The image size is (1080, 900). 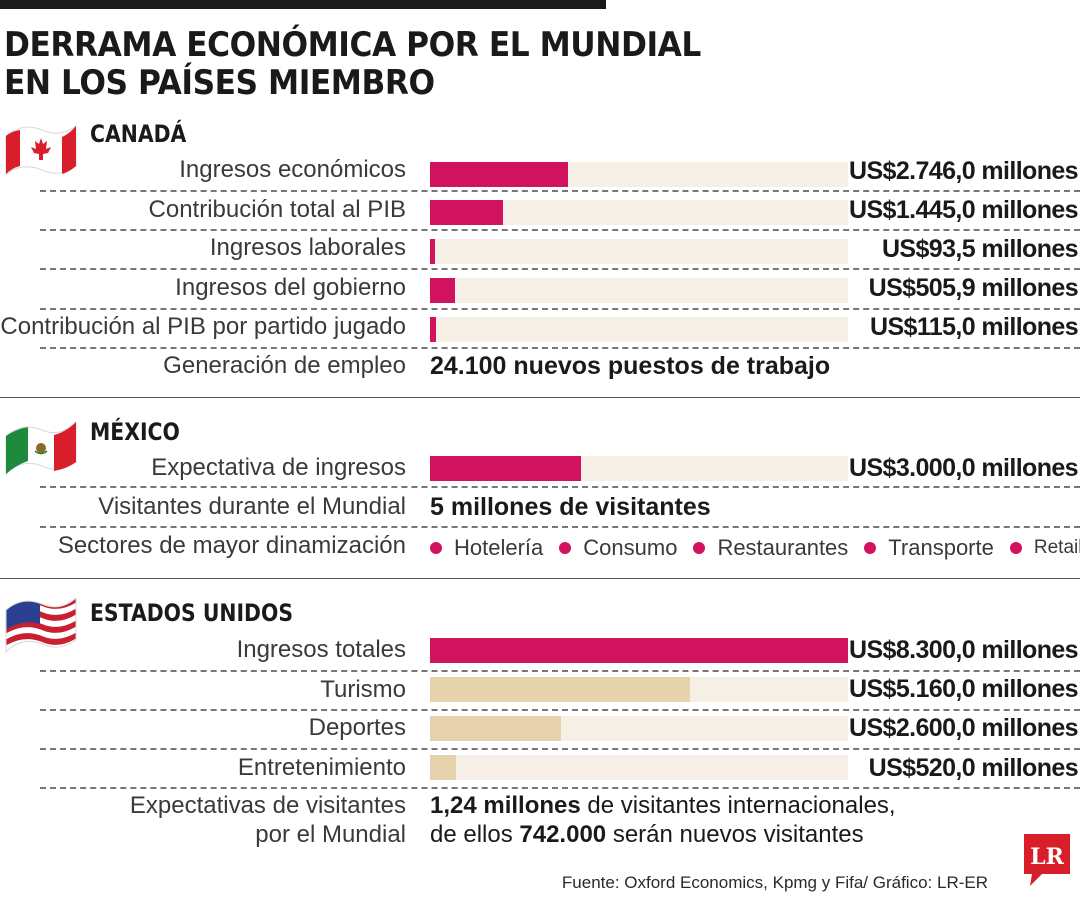 I want to click on value-label: US$505,9 millones, so click(x=973, y=288).